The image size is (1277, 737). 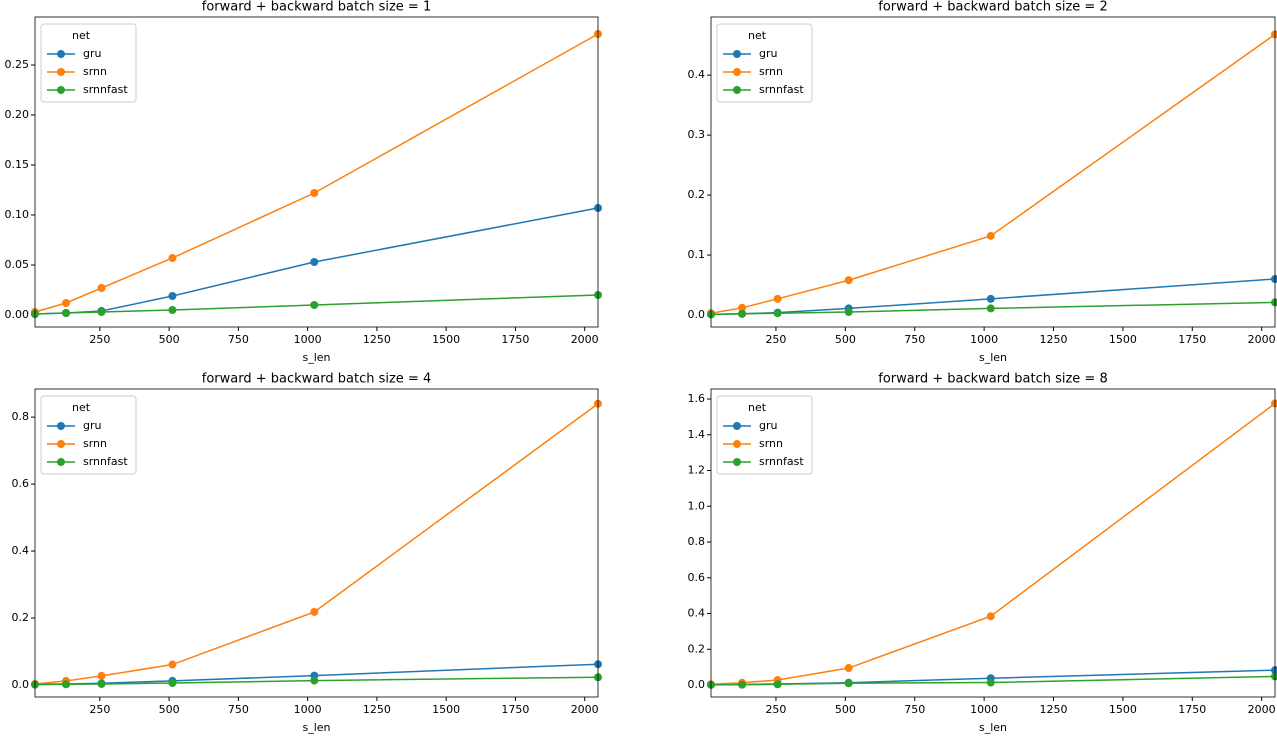 What do you see at coordinates (992, 7) in the screenshot?
I see `chart-title: forward + backward batch size = 2` at bounding box center [992, 7].